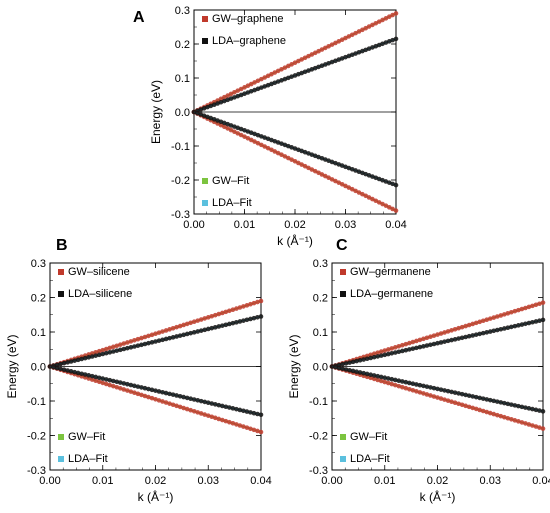 This screenshot has height=513, width=550. I want to click on y-tick-label: 0.0, so click(320, 368).